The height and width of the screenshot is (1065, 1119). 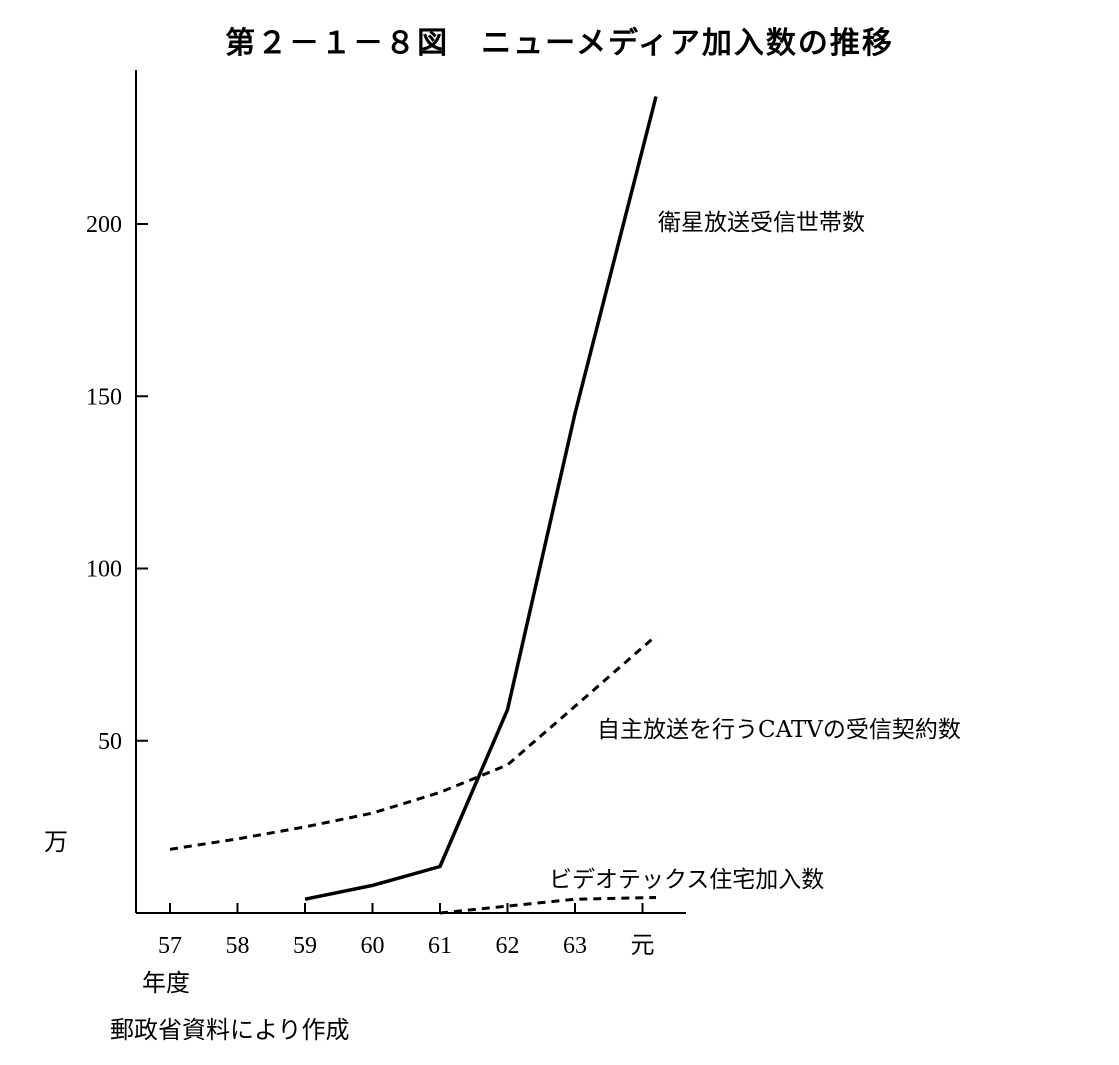 What do you see at coordinates (373, 946) in the screenshot?
I see `x-tick-label: 60` at bounding box center [373, 946].